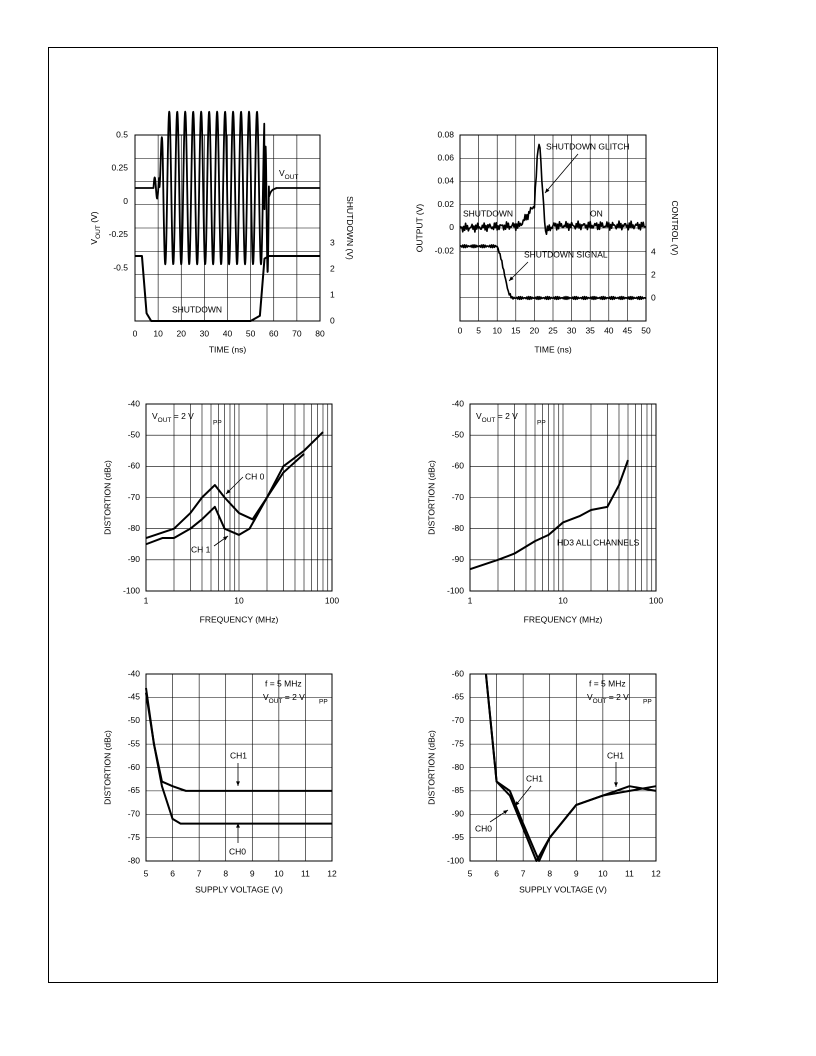 The width and height of the screenshot is (816, 1056). Describe the element at coordinates (653, 274) in the screenshot. I see `chart2-y2tick: 2` at that location.